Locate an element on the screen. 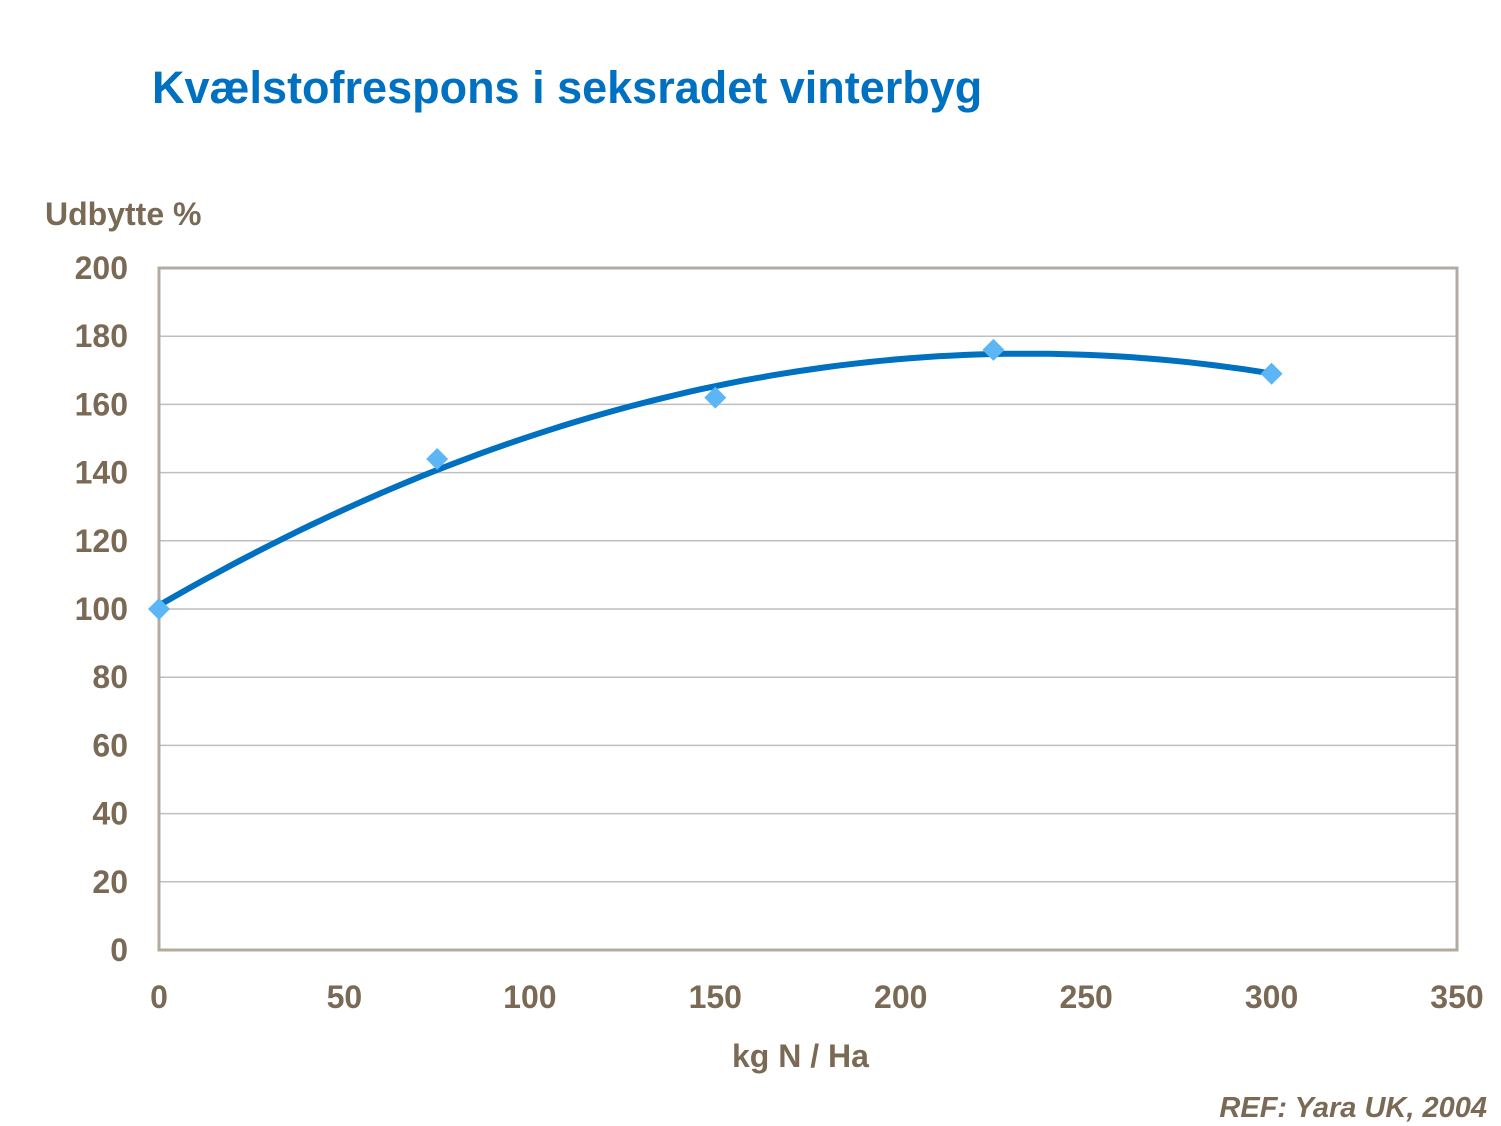  x-tick-label: 350 is located at coordinates (1456, 997).